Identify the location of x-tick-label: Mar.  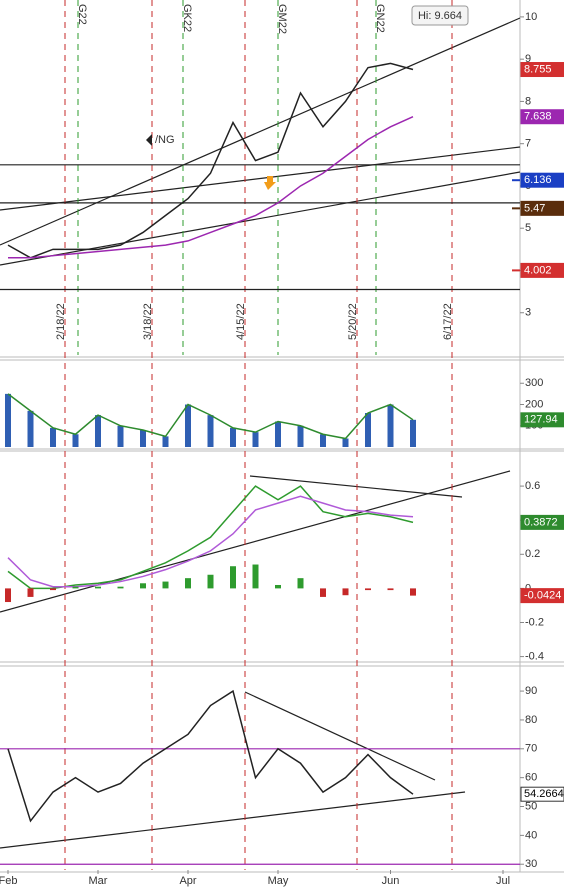
(98, 881).